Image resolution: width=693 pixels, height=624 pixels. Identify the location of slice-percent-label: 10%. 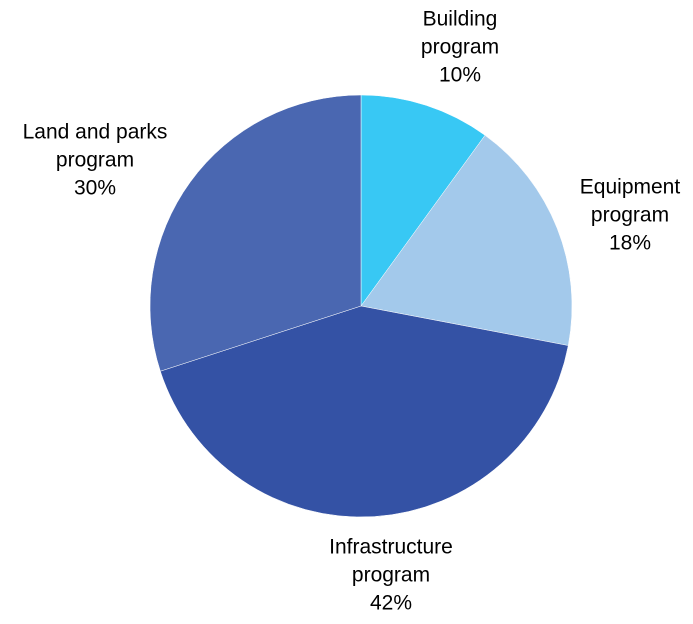
(460, 75).